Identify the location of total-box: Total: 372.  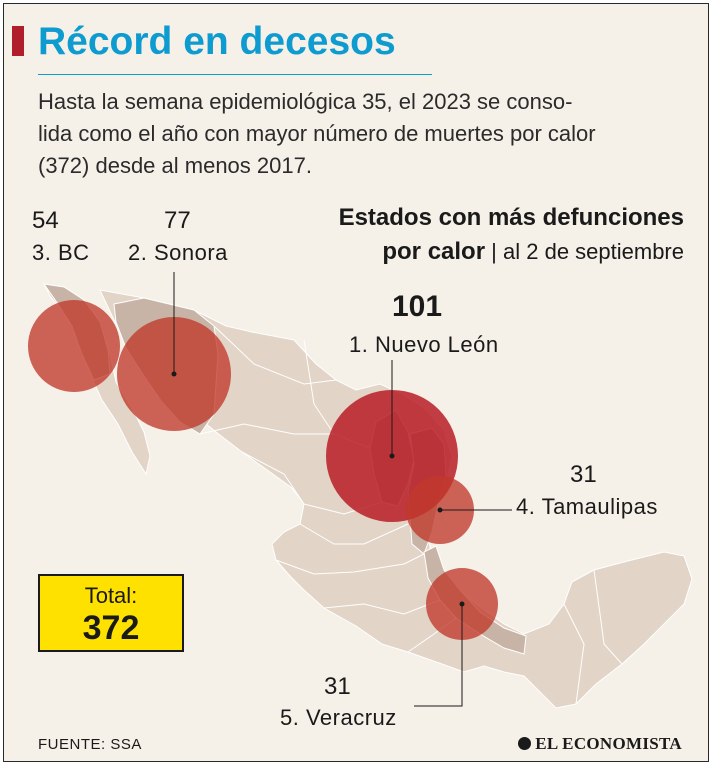
(111, 613).